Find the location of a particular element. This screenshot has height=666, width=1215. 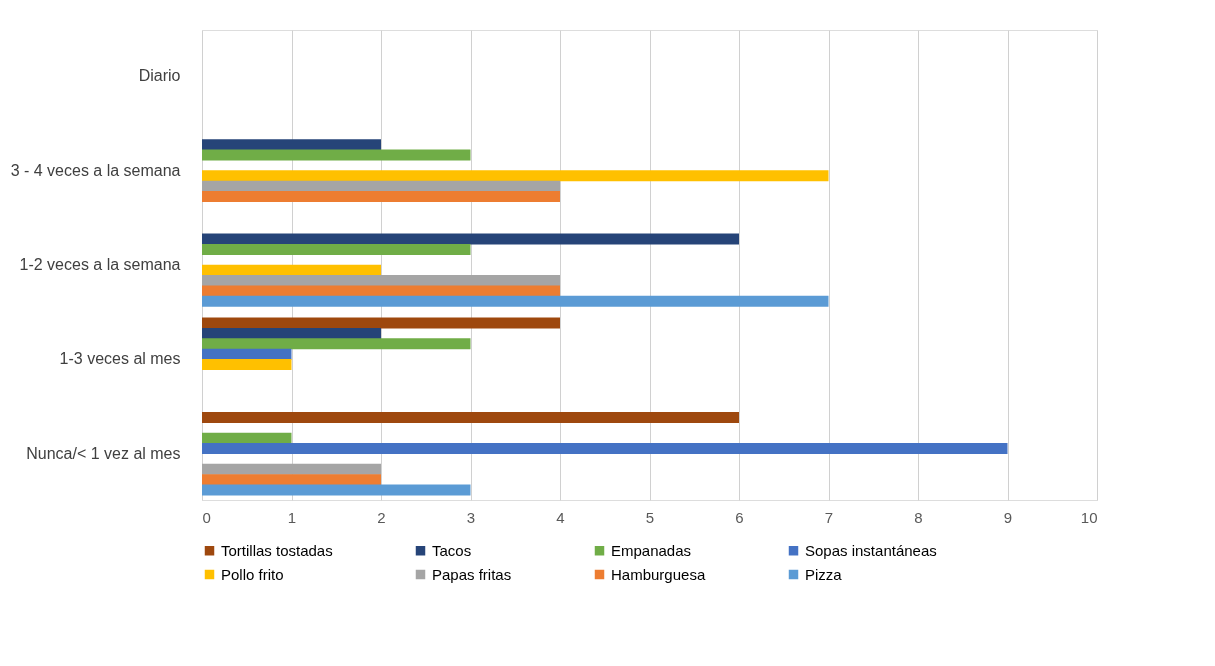

x-tick-label: 3 is located at coordinates (471, 517).